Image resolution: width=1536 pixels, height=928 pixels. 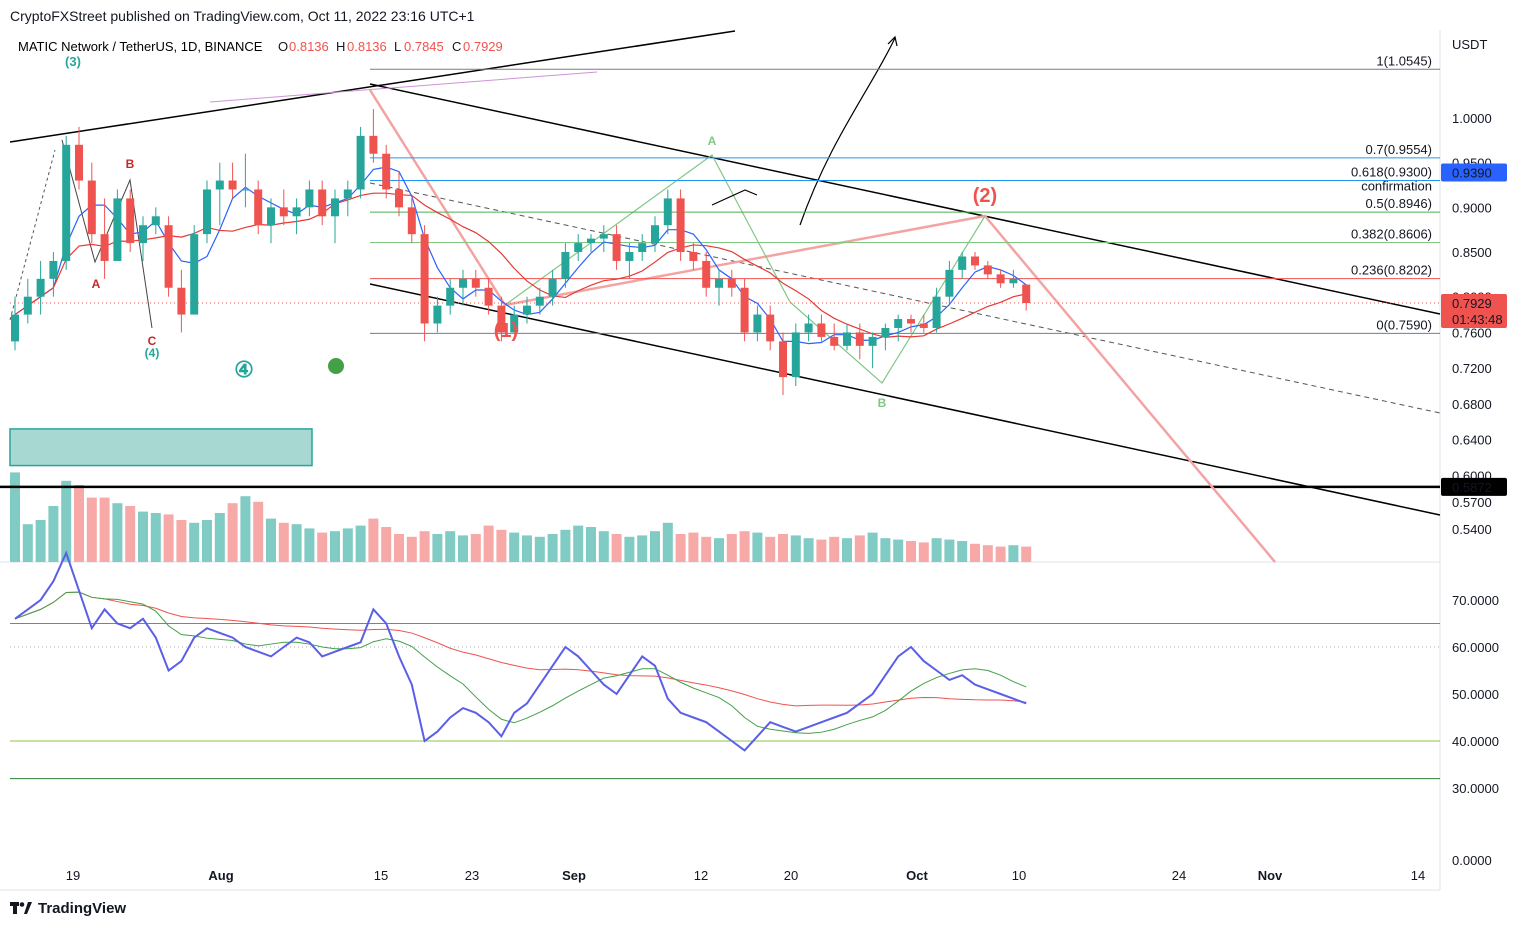 I want to click on date-axis: 19 Aug 15 23 Sep 12 20 Oct 10 24 Nov 14, so click(x=745, y=875).